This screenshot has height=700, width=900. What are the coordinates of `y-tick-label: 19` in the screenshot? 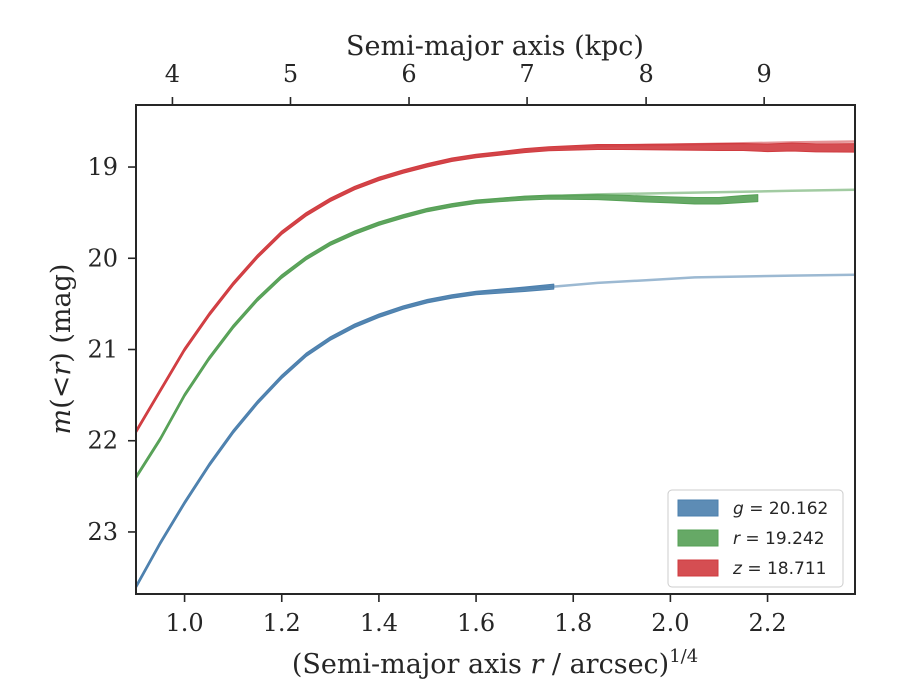 It's located at (102, 167).